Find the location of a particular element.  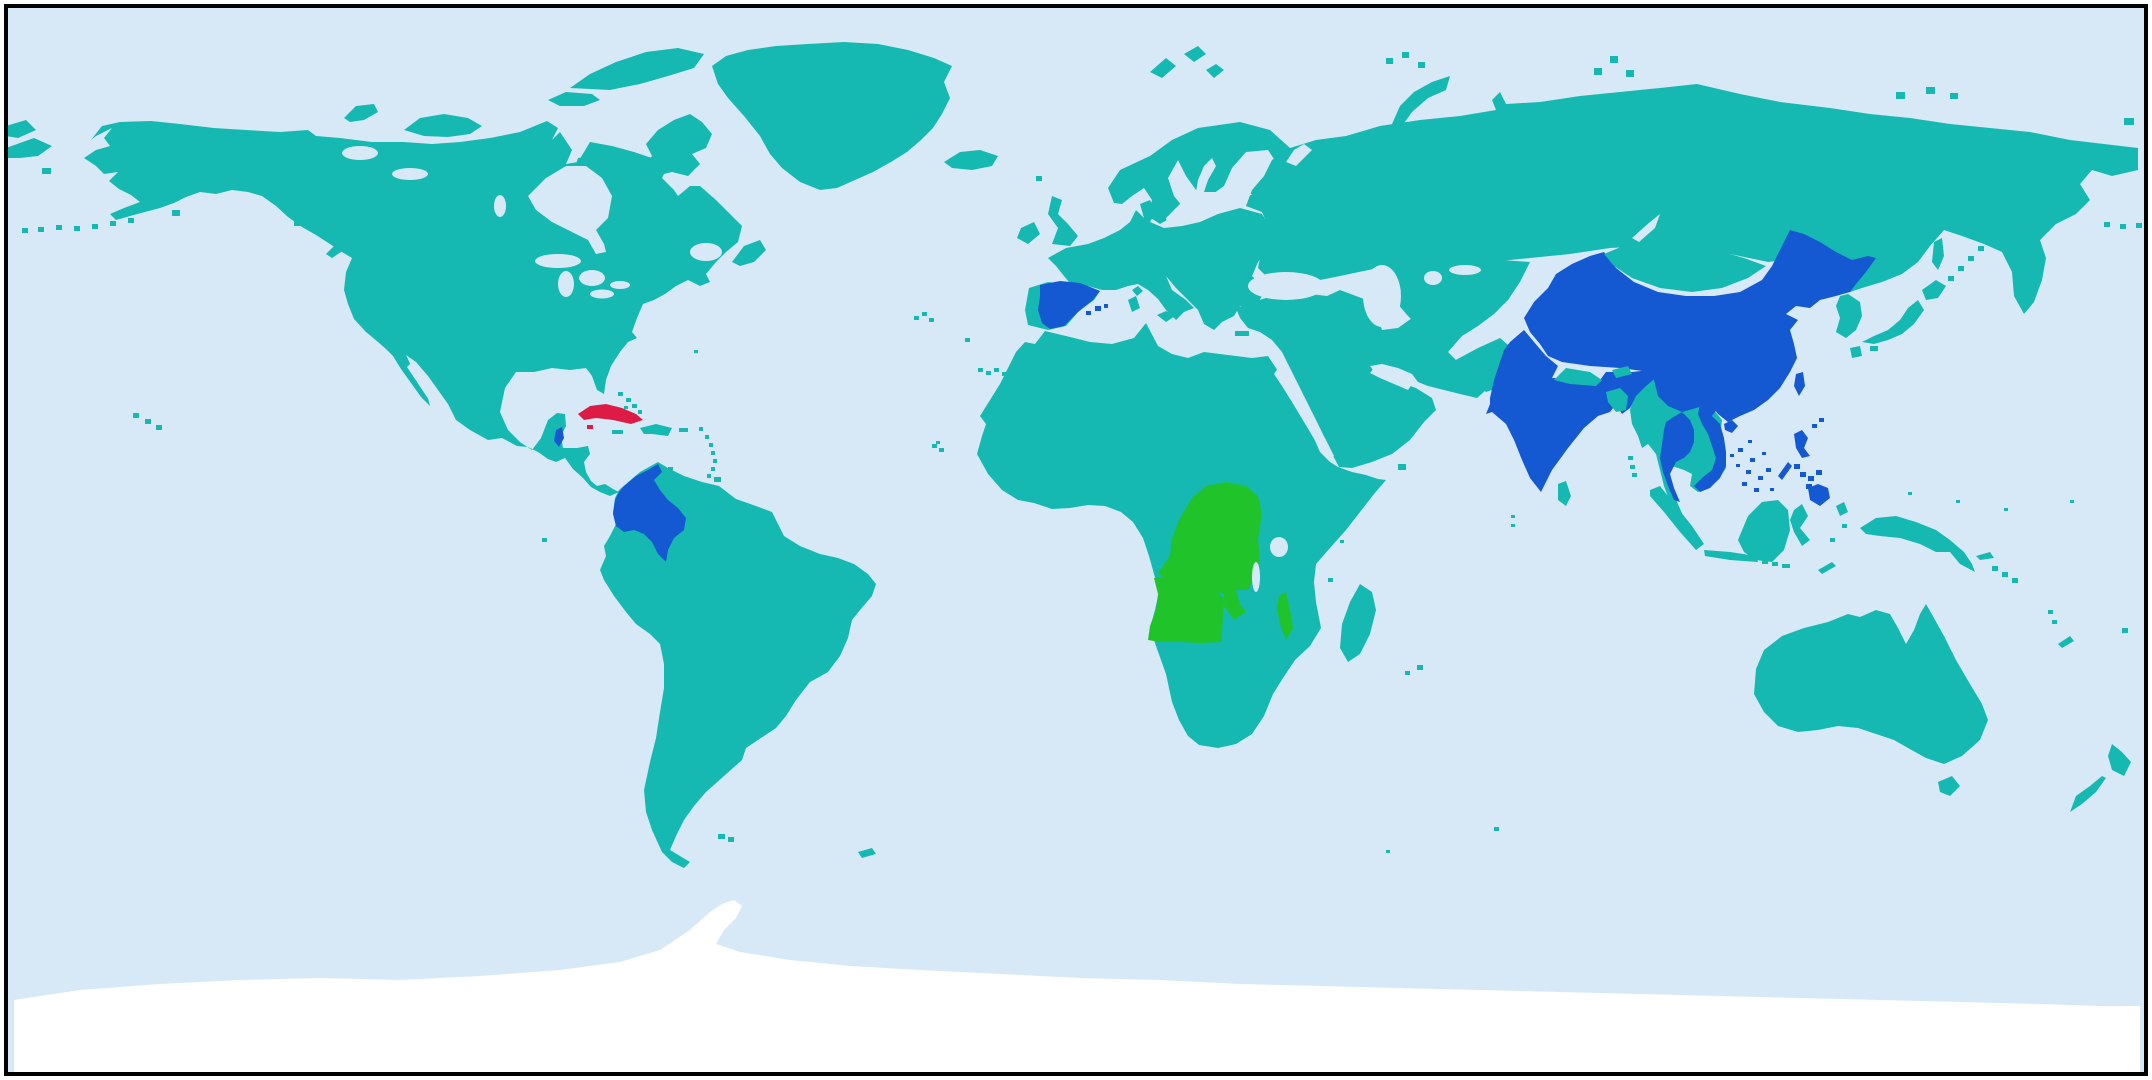

region-new-guinea is located at coordinates (1917, 544).